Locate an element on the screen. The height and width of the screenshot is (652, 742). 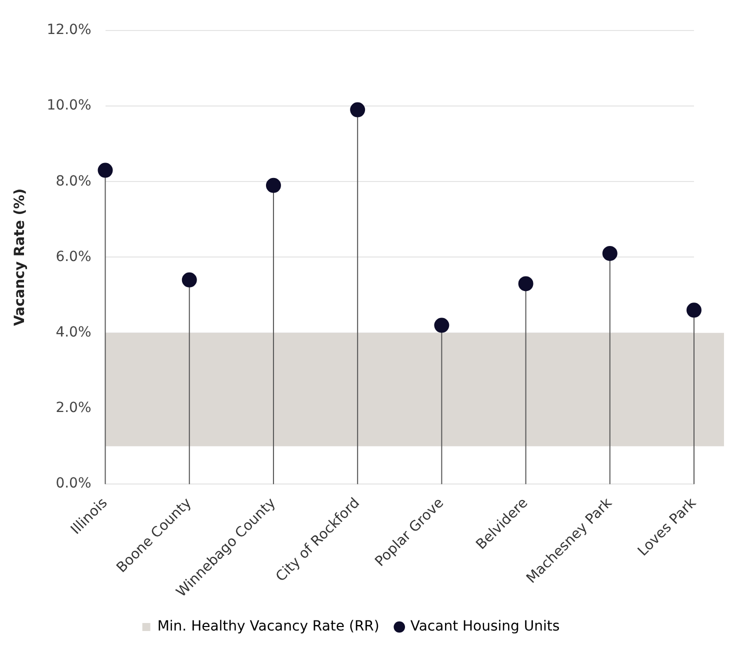
y-tick-label: 12.0% is located at coordinates (69, 30).